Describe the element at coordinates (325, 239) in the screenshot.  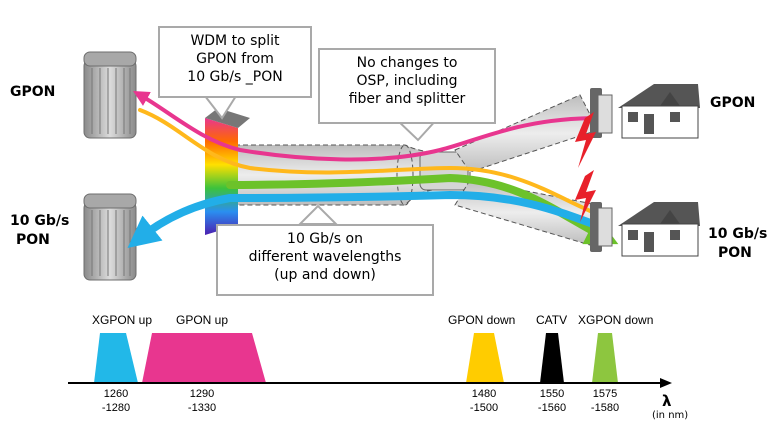
I see `wavelengths-callout-line1: 10 Gb/s on` at that location.